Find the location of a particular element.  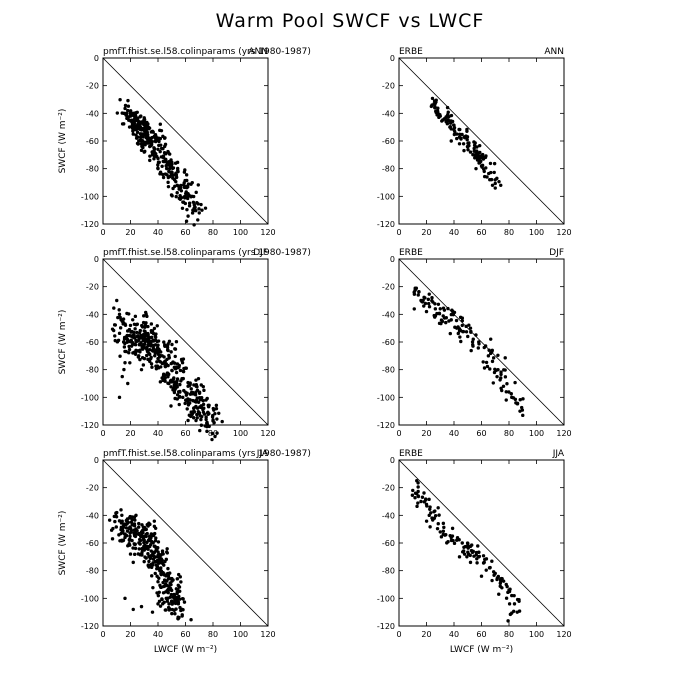

x-tick-label: 0 is located at coordinates (398, 433).